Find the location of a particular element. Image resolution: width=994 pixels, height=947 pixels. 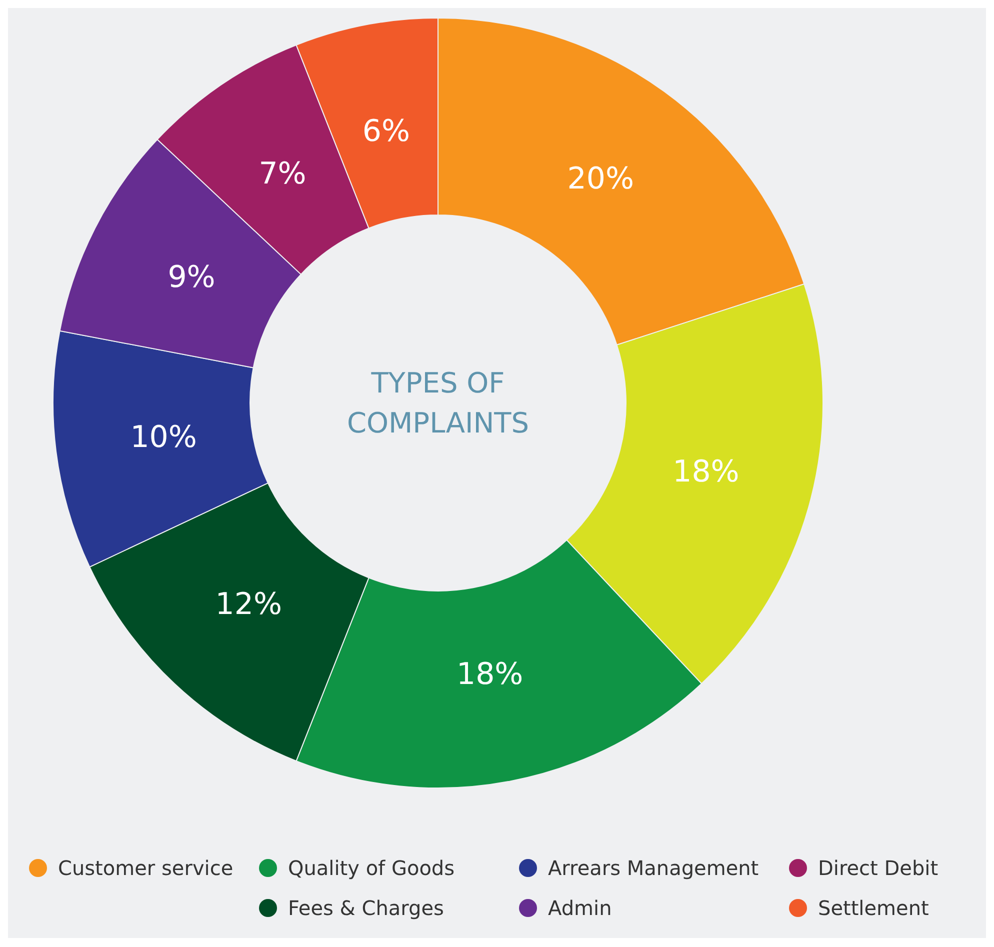

legend-label: Customer service is located at coordinates (146, 868).